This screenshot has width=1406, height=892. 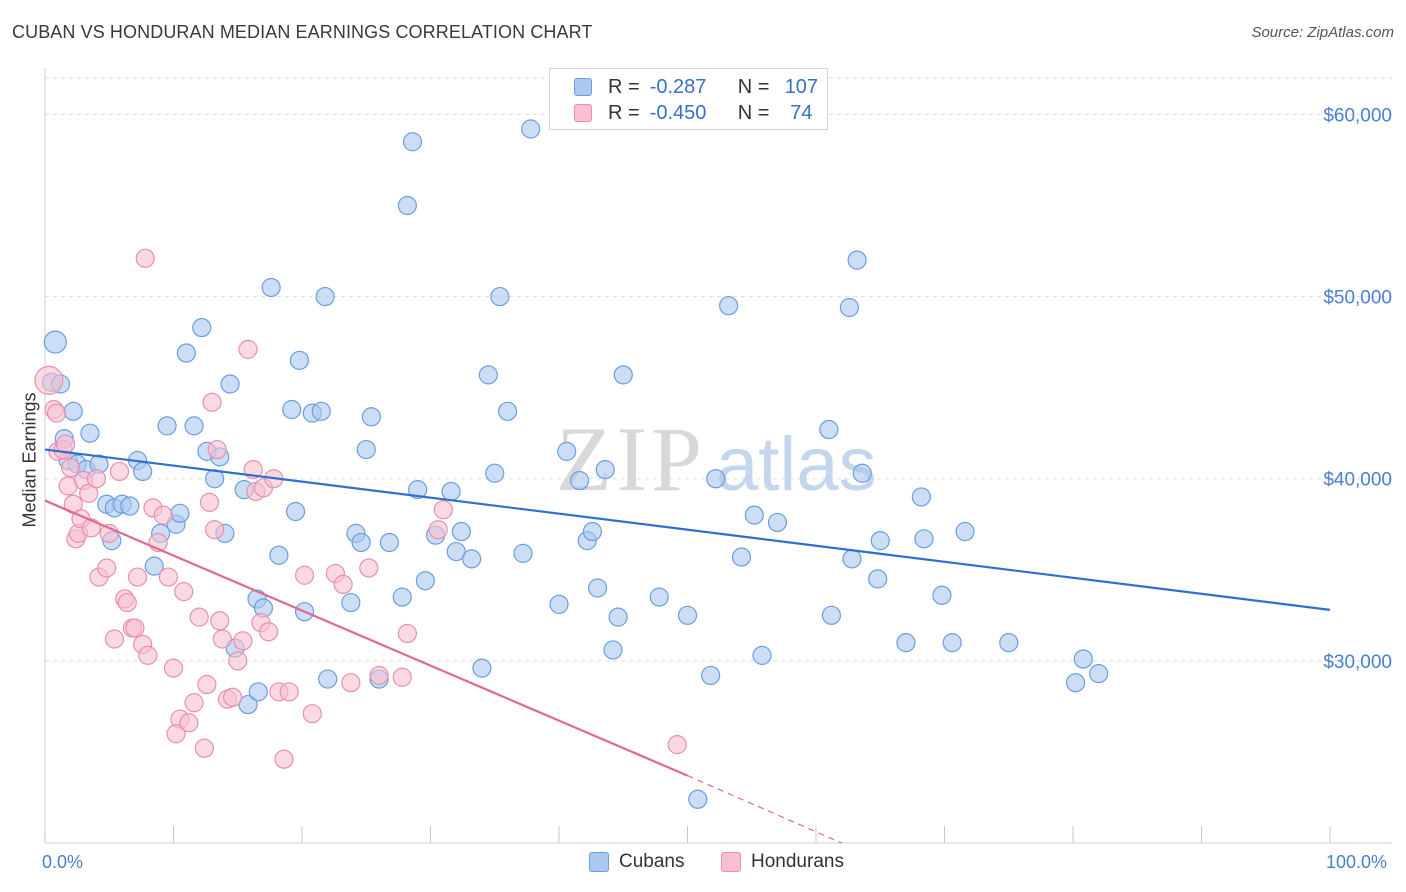 What do you see at coordinates (1357, 115) in the screenshot?
I see `y-tick-label: $60,000` at bounding box center [1357, 115].